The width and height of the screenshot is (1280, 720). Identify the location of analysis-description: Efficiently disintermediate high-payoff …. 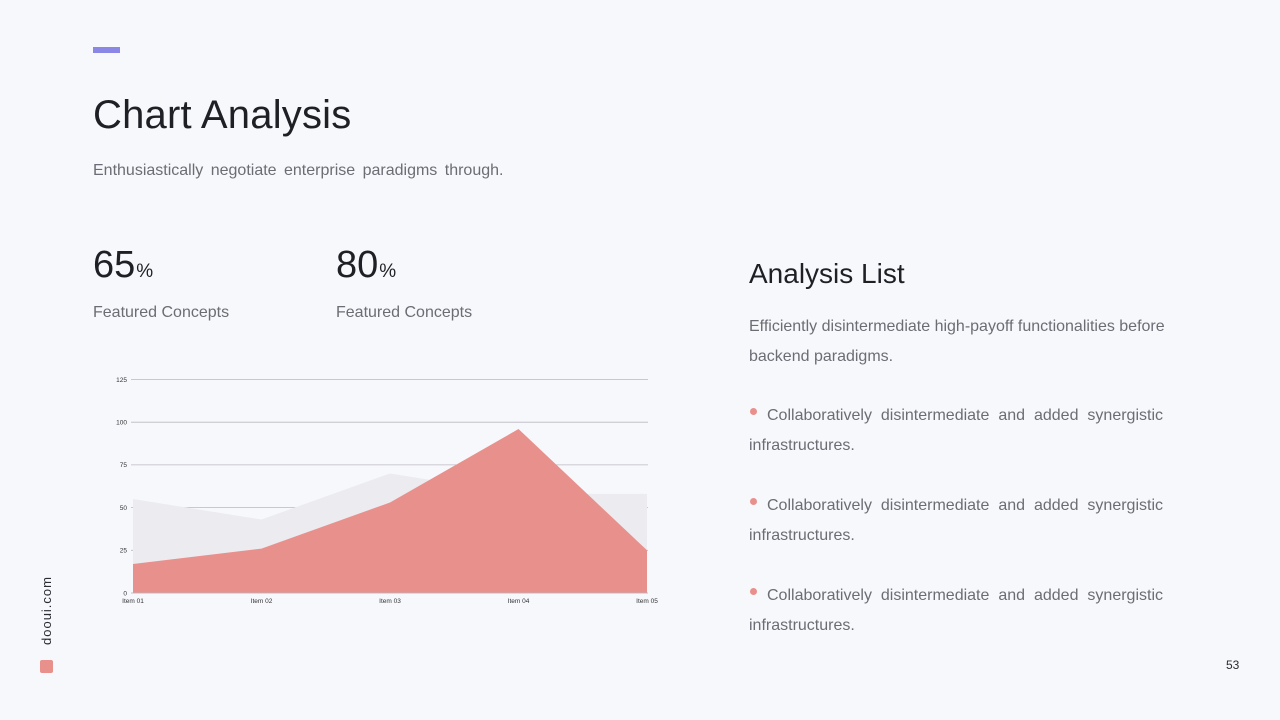
(957, 341).